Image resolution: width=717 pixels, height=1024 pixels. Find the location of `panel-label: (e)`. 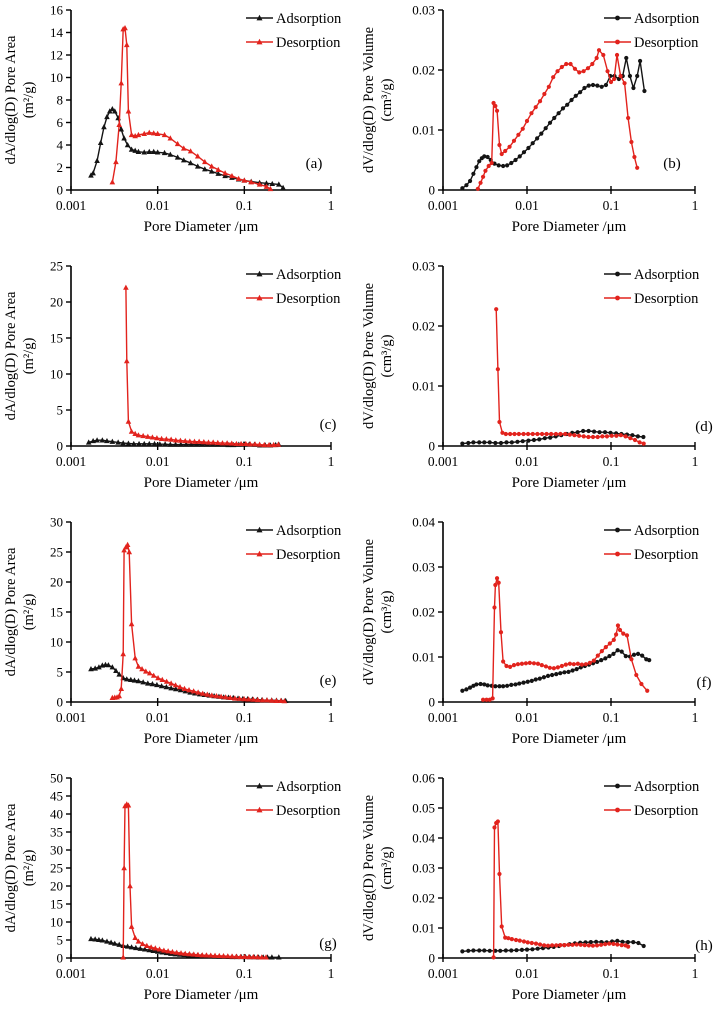

panel-label: (e) is located at coordinates (328, 681).